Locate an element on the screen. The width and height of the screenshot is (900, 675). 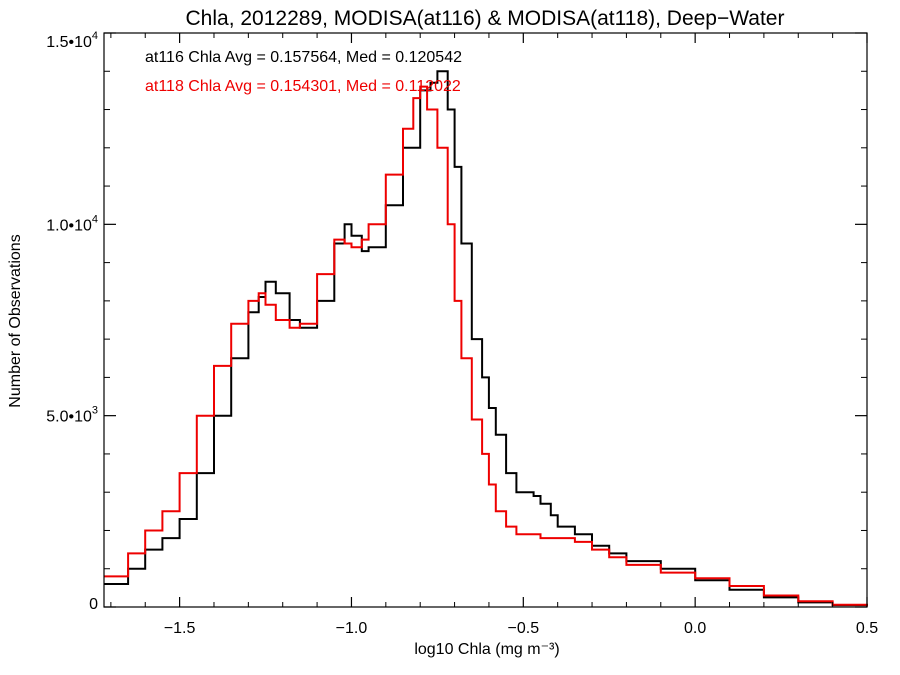
y-tick-label: 5.0•103 is located at coordinates (72, 415).